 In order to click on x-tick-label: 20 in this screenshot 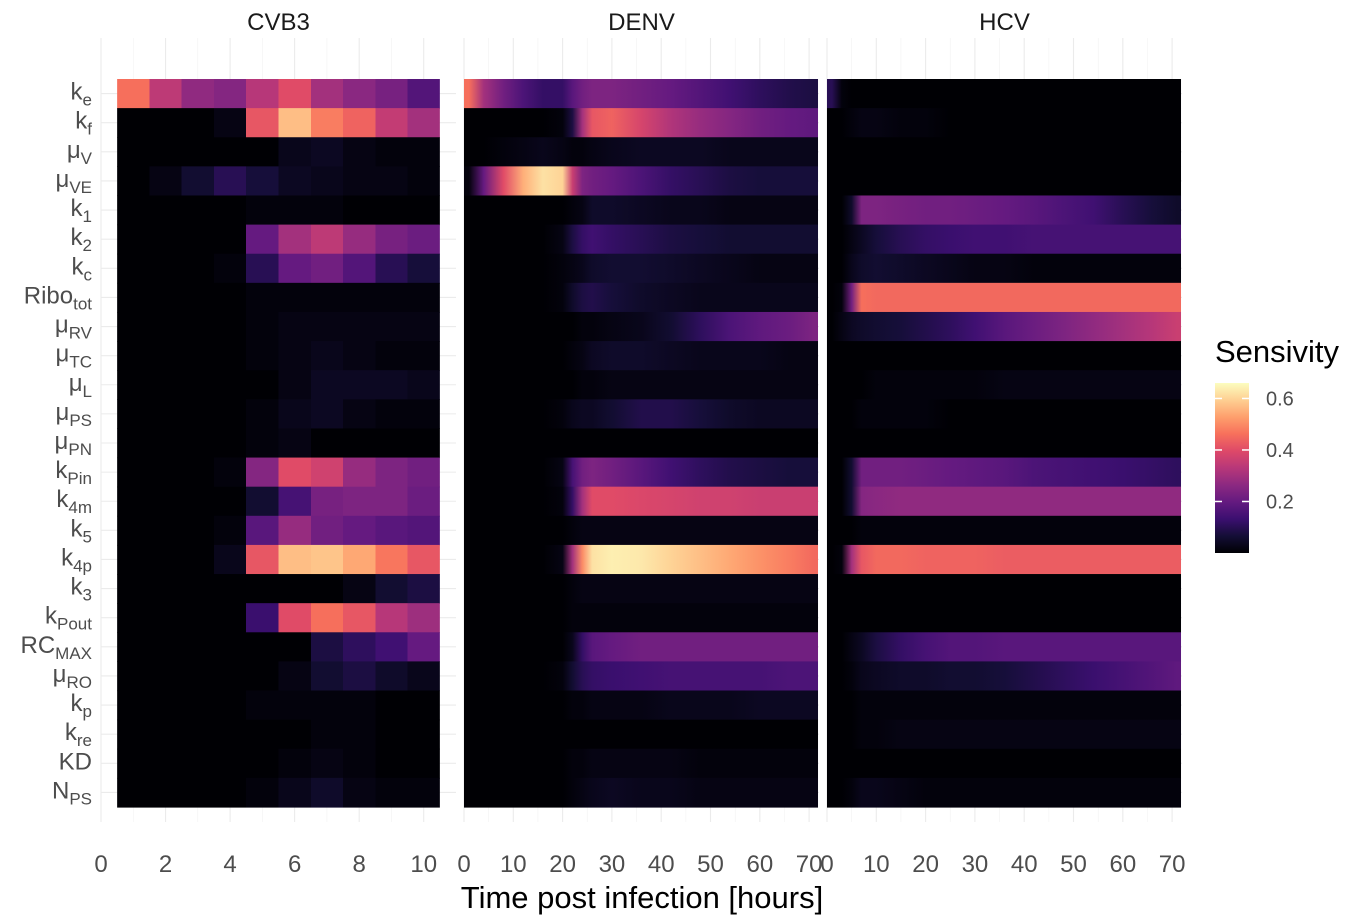, I will do `click(562, 864)`.